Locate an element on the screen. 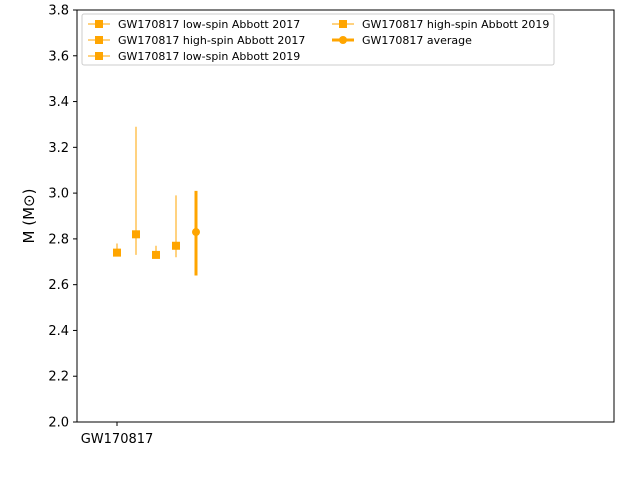 Image resolution: width=640 pixels, height=480 pixels. y-tick-label-6: 3.2 is located at coordinates (58, 148).